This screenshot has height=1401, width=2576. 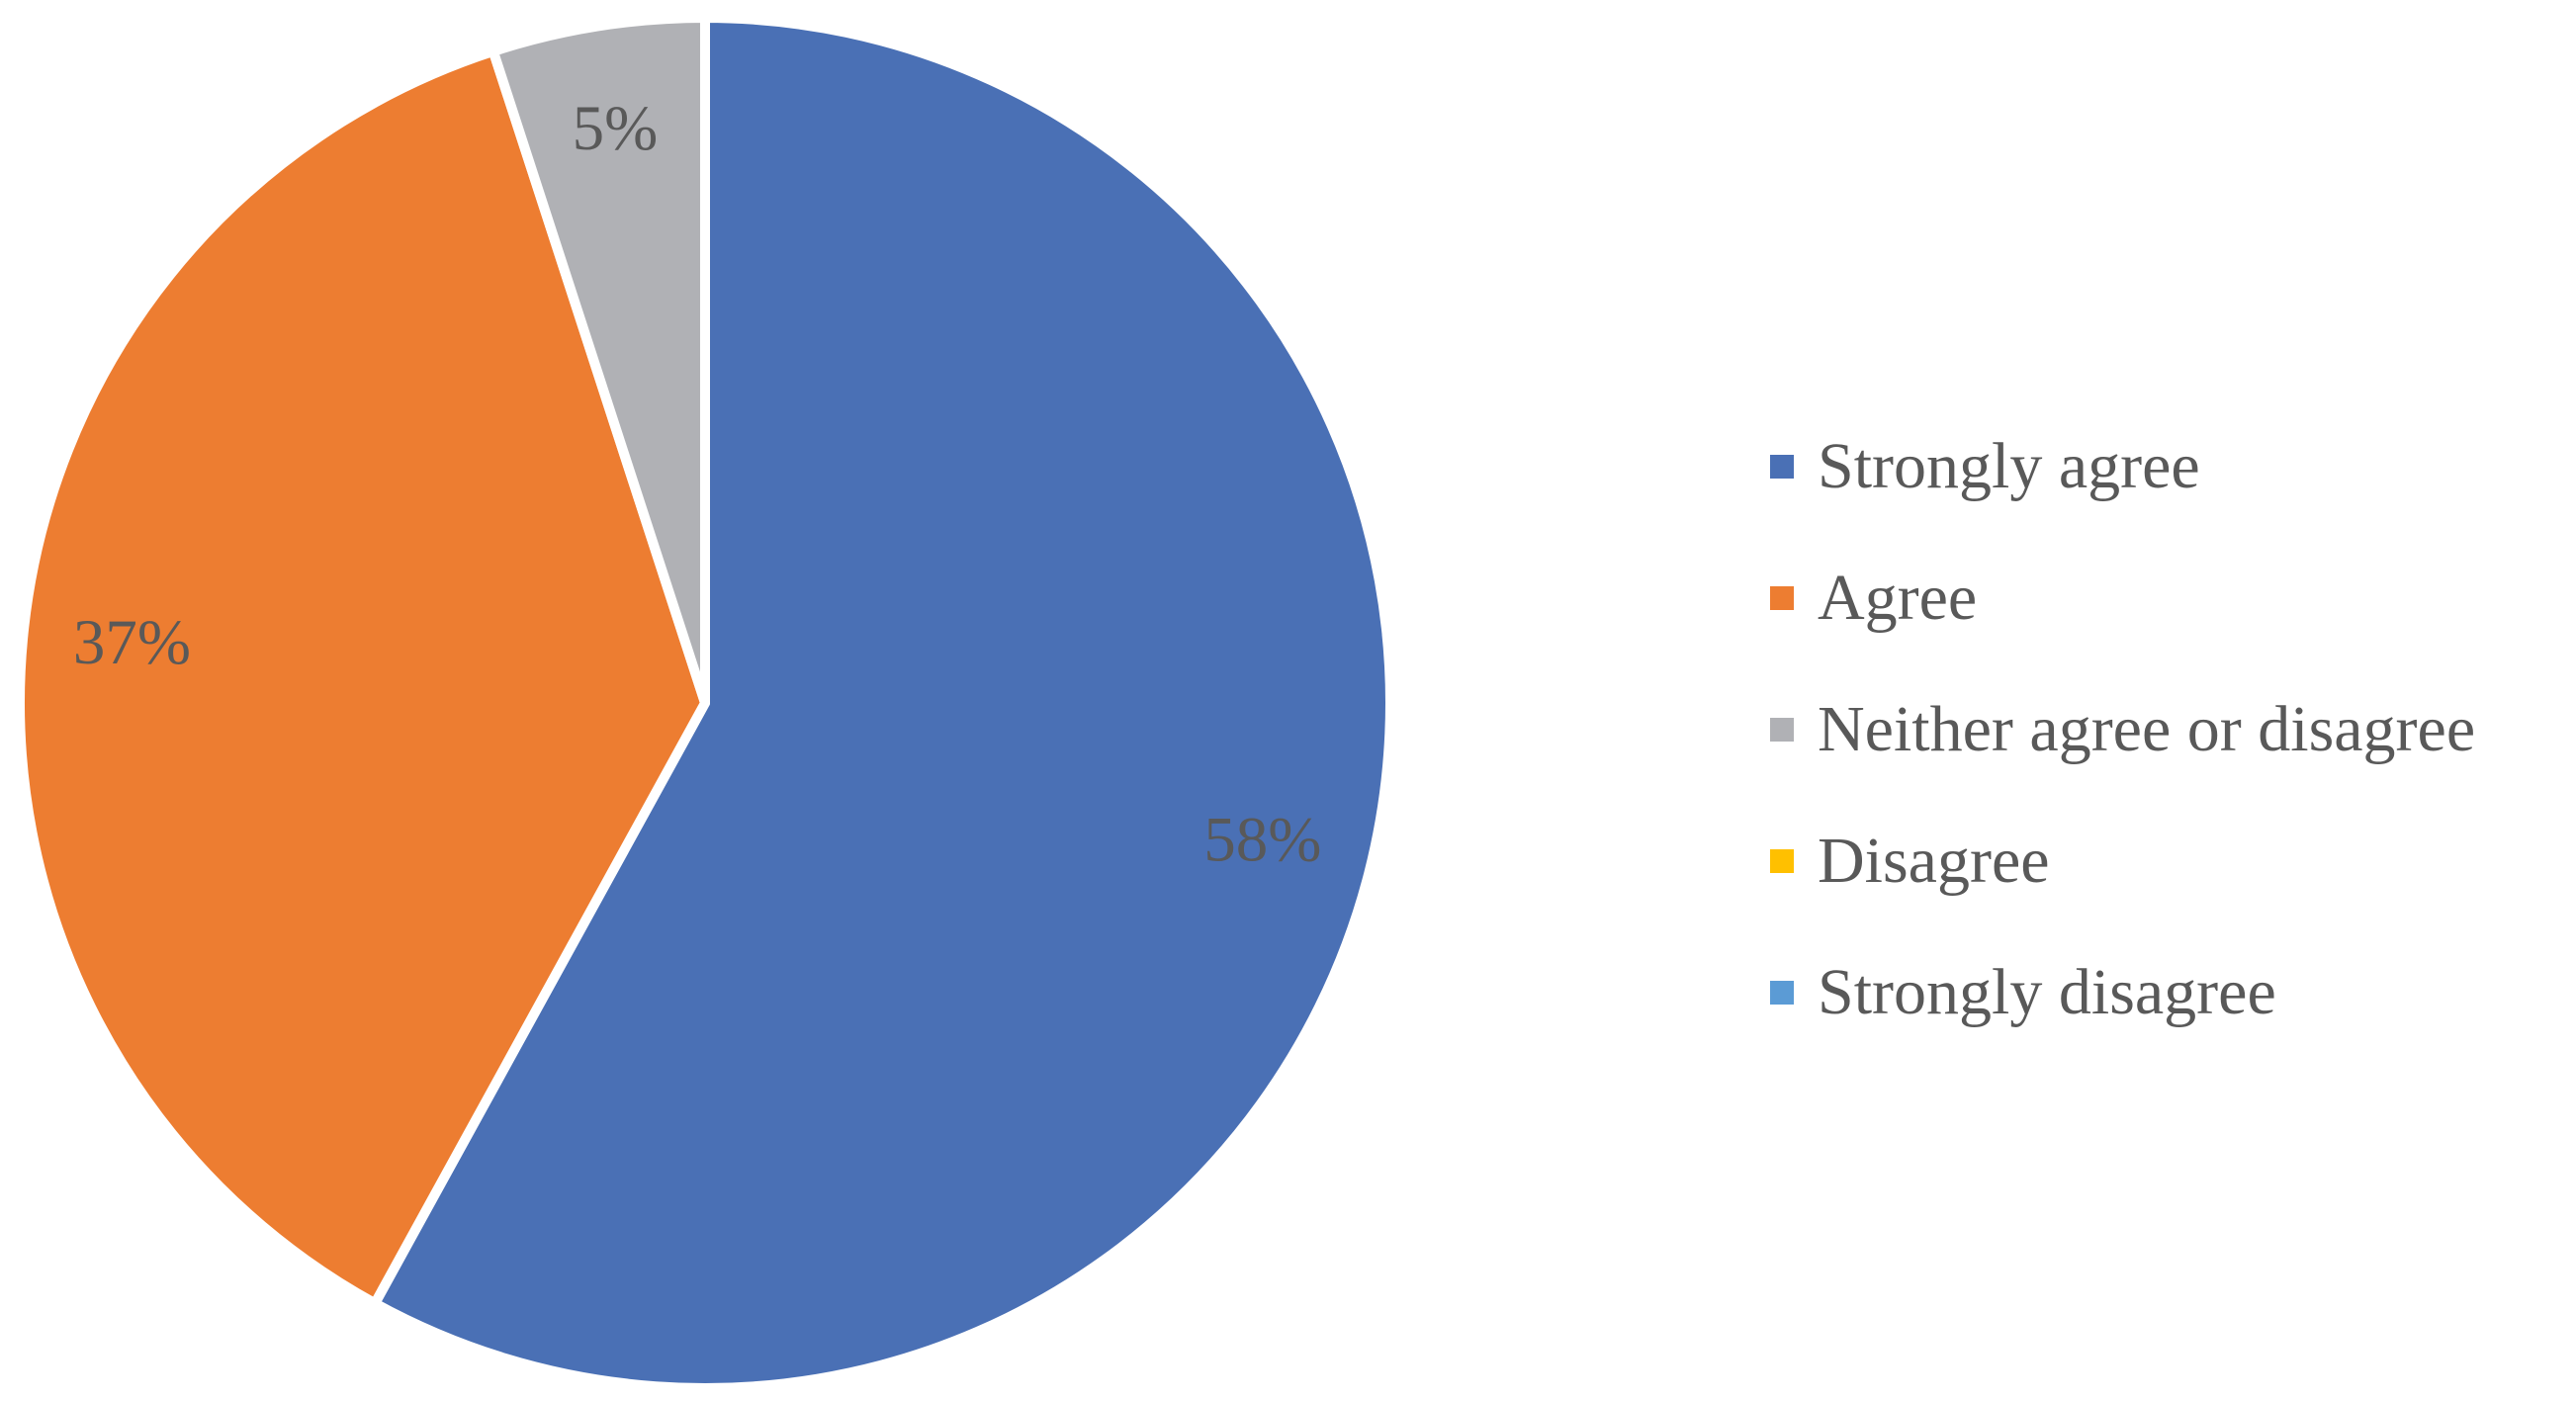 What do you see at coordinates (2122, 598) in the screenshot?
I see `legend-item: Agree` at bounding box center [2122, 598].